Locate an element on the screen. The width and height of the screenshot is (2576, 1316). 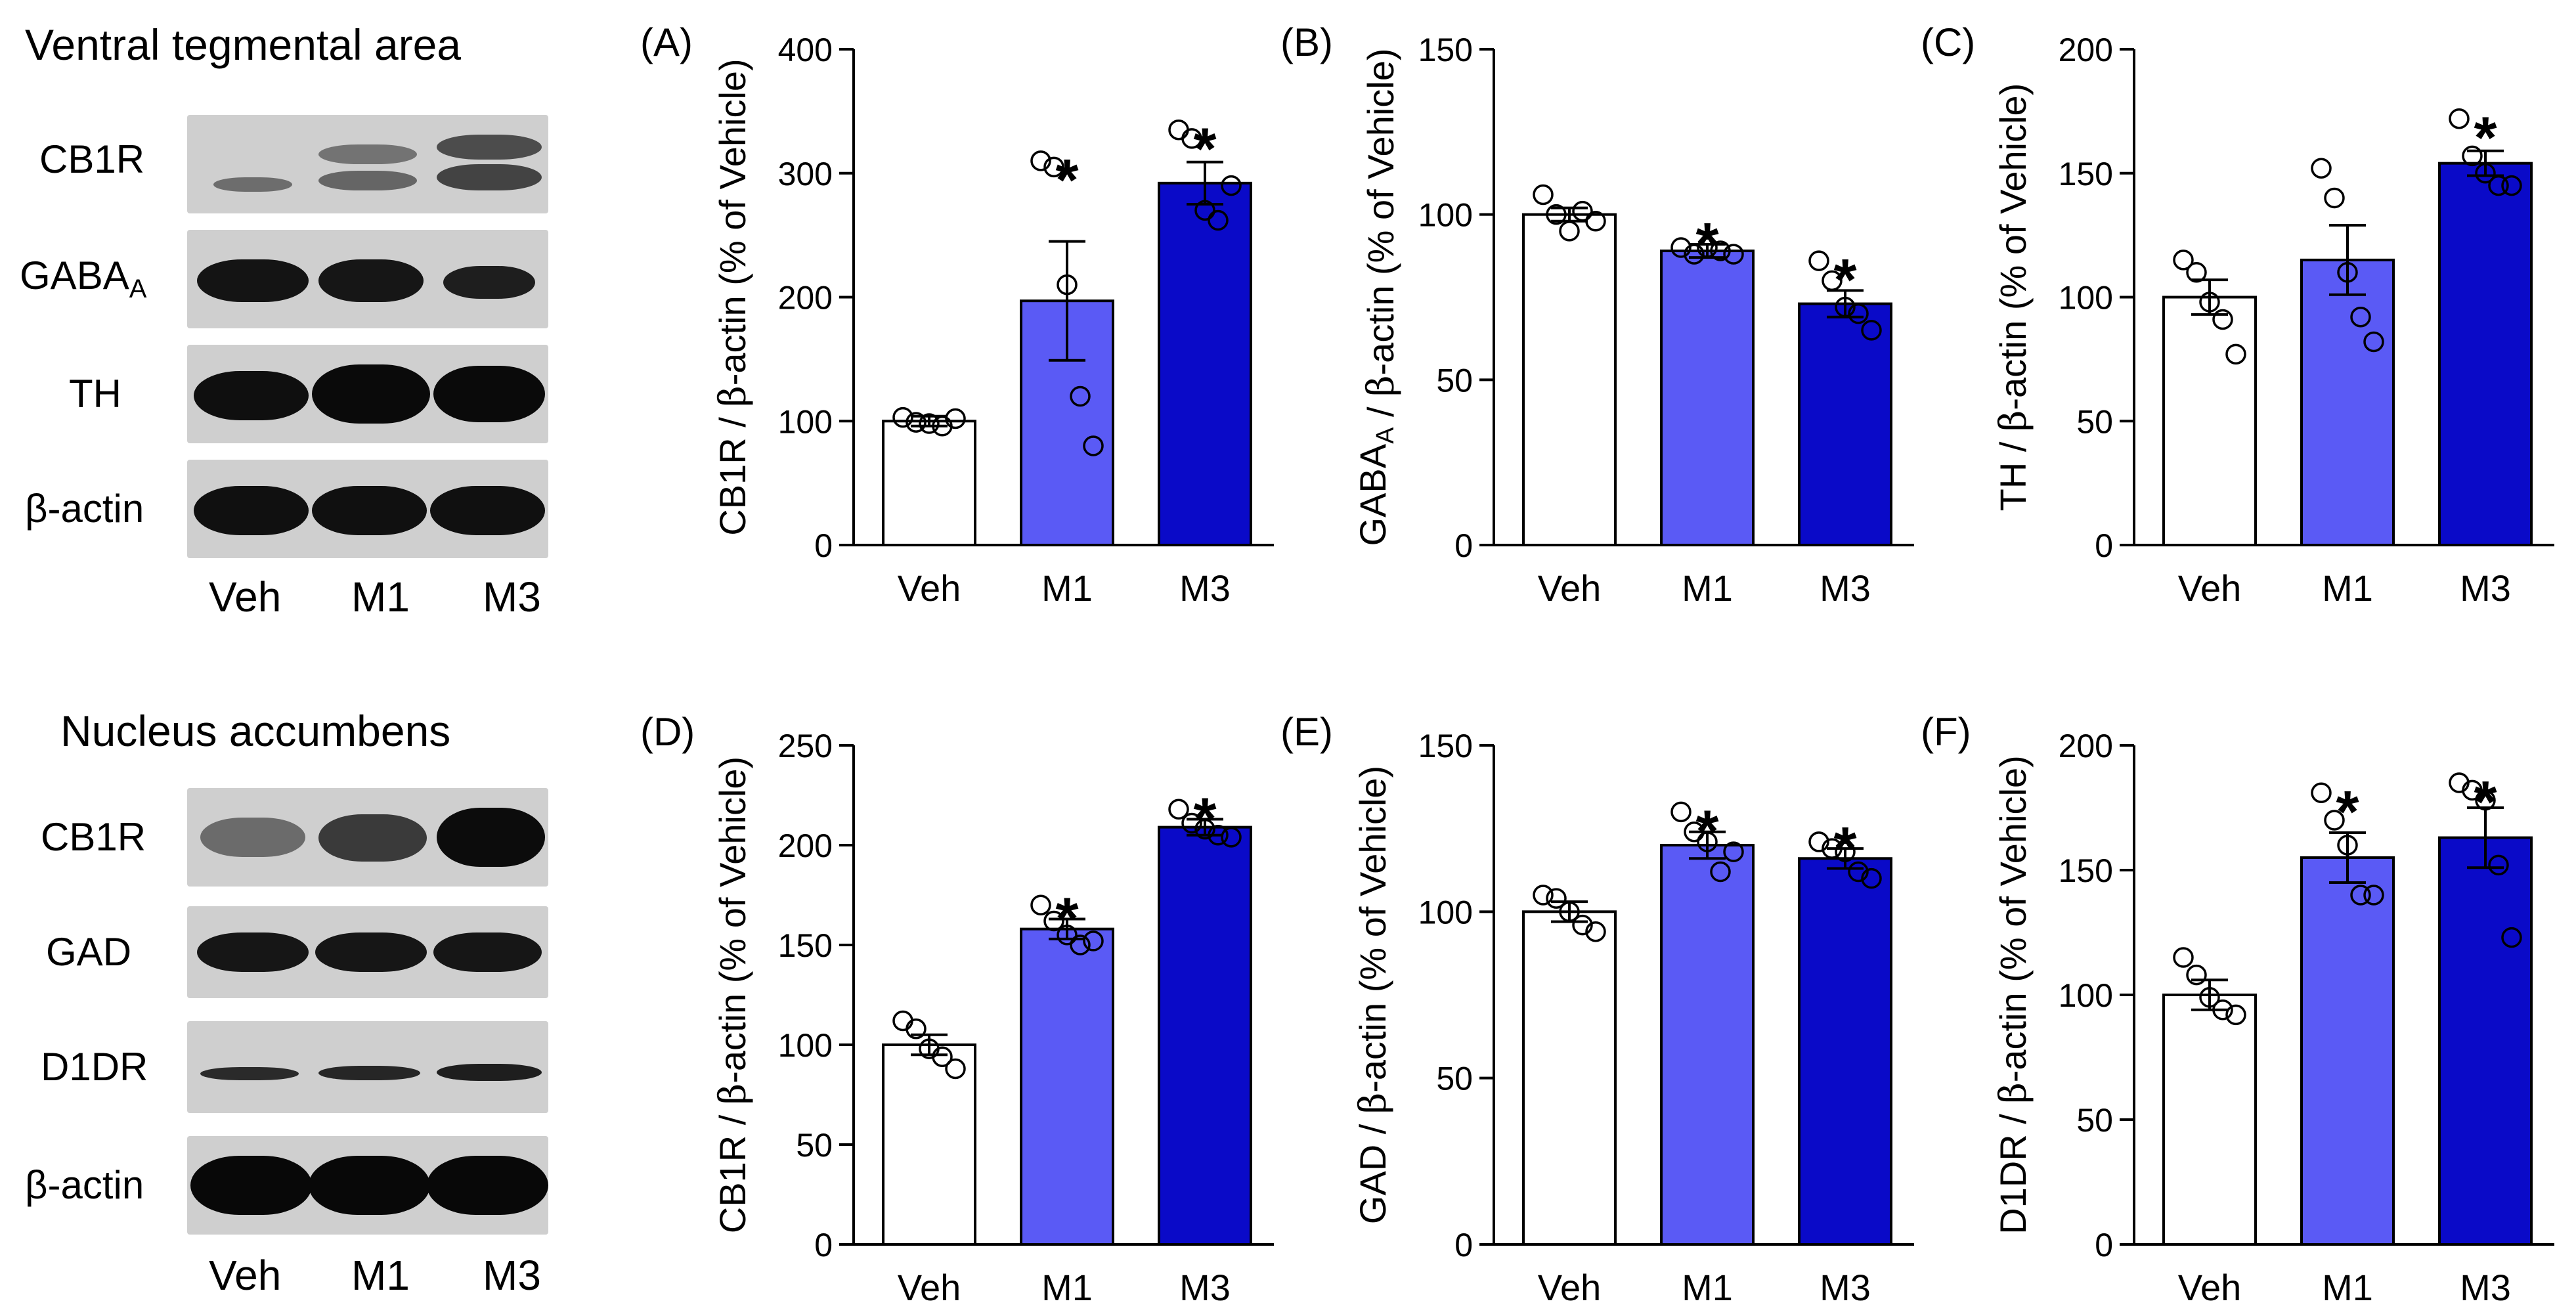
blot-strip-gad is located at coordinates (367, 952).